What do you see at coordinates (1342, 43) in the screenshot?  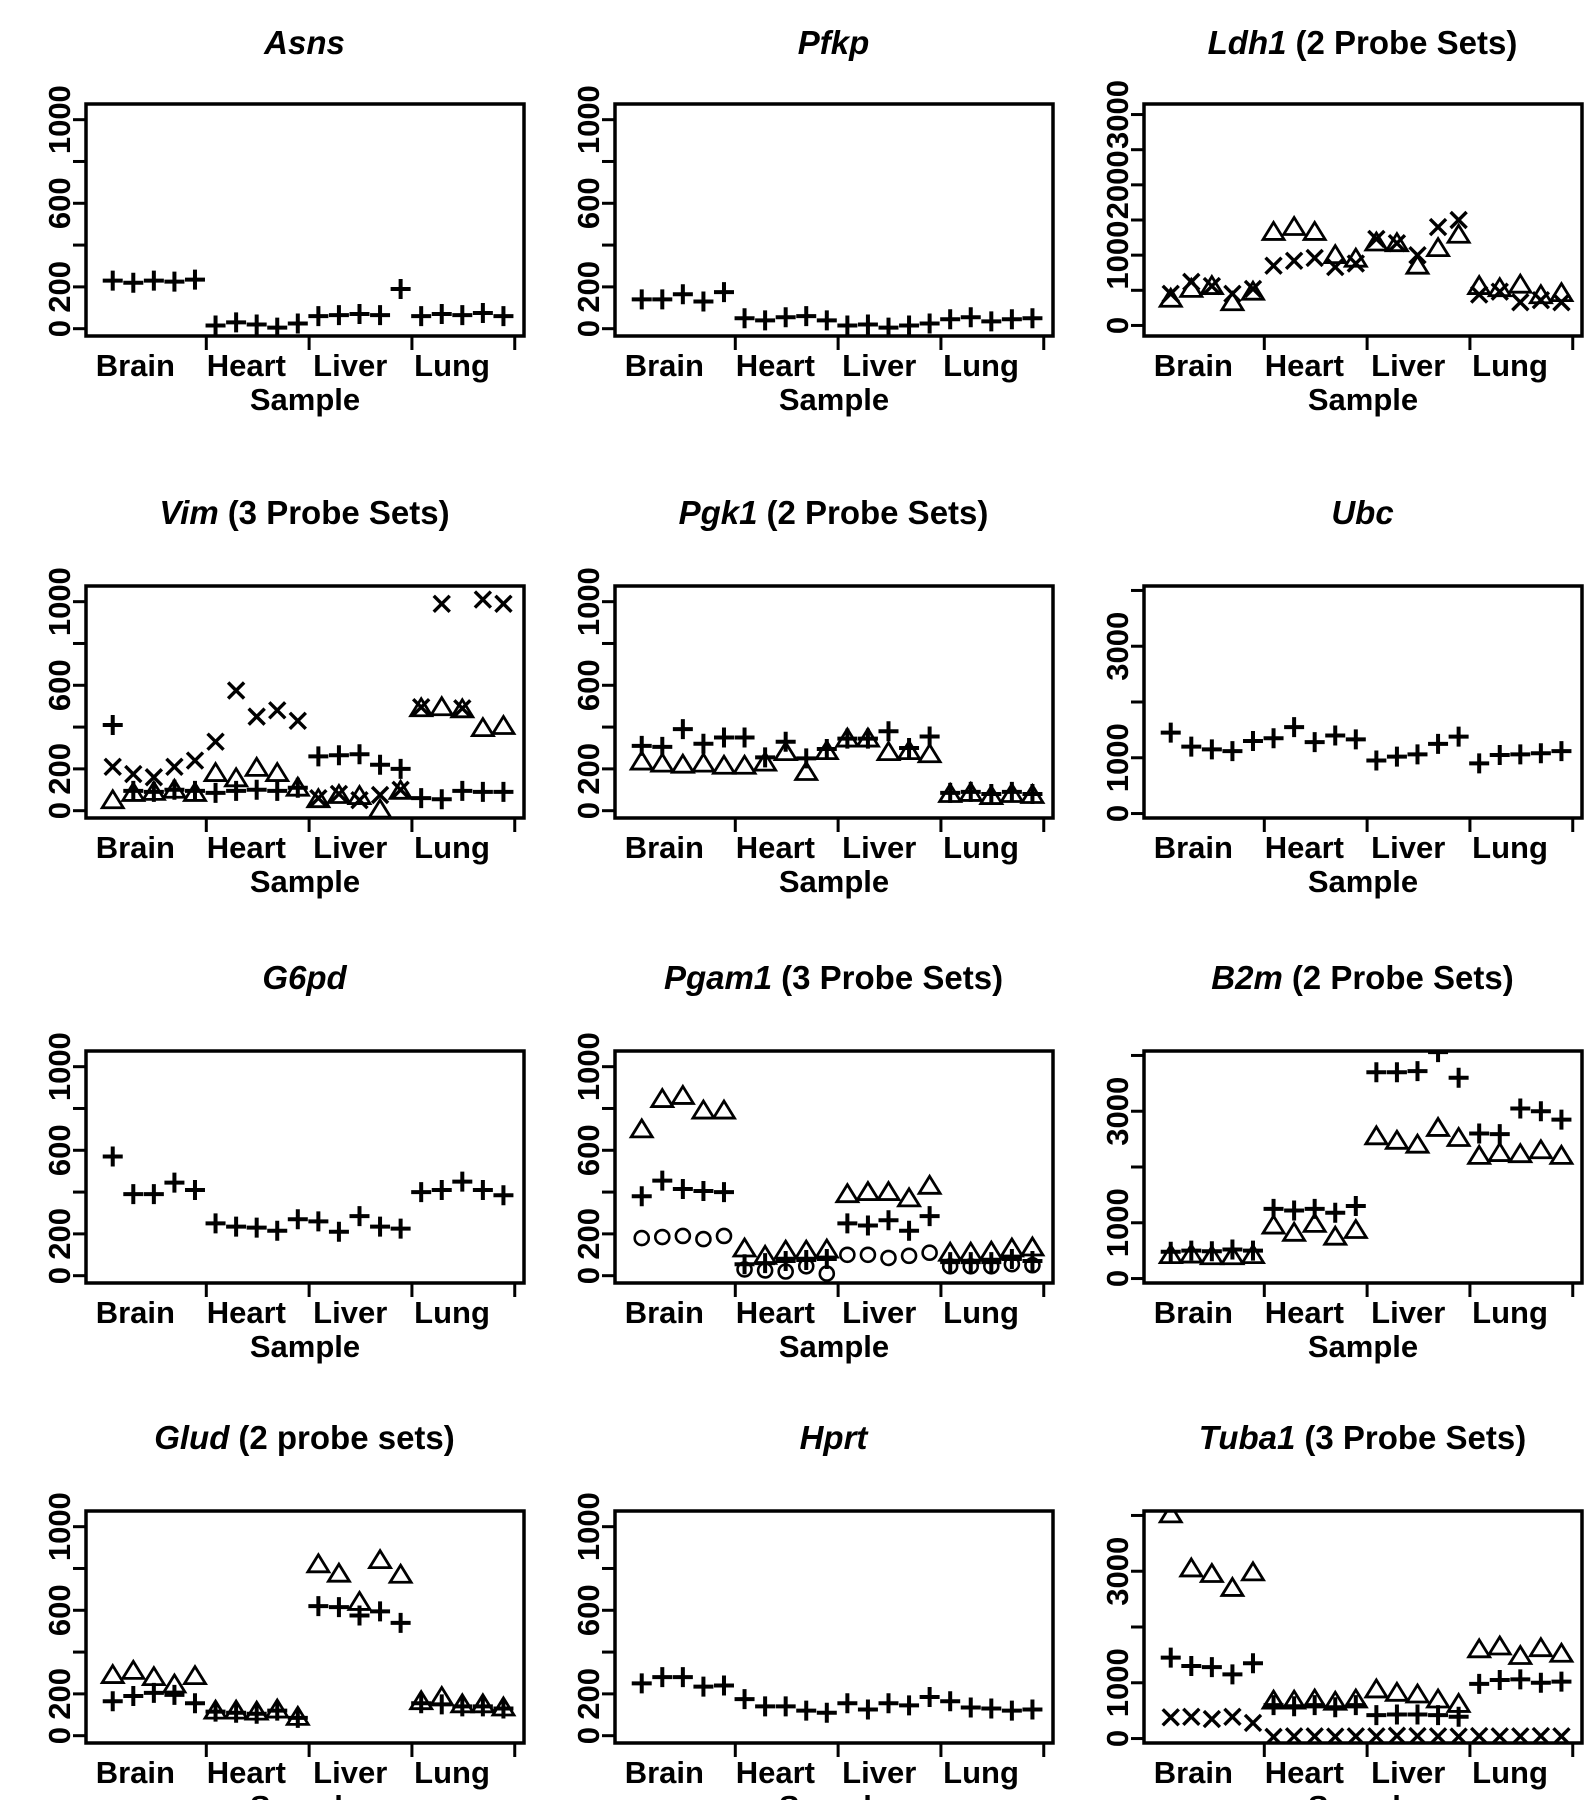 I see `plot-title: Ldh1 (2 Probe Sets)` at bounding box center [1342, 43].